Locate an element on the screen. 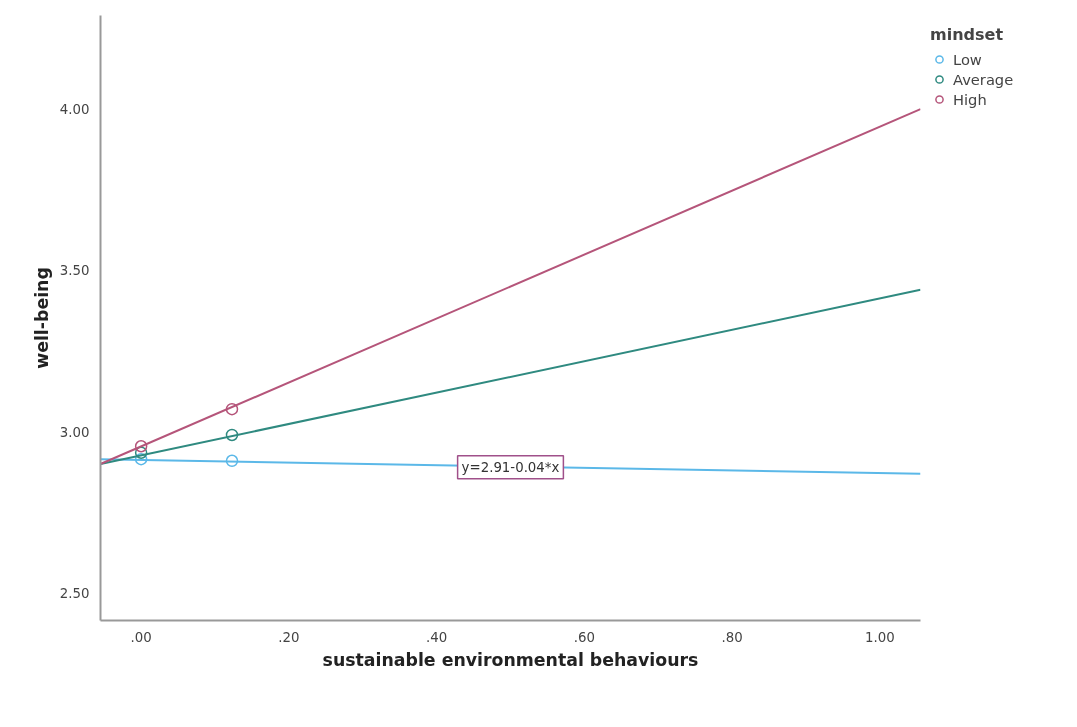  y-axis-title: well-being is located at coordinates (41, 318).